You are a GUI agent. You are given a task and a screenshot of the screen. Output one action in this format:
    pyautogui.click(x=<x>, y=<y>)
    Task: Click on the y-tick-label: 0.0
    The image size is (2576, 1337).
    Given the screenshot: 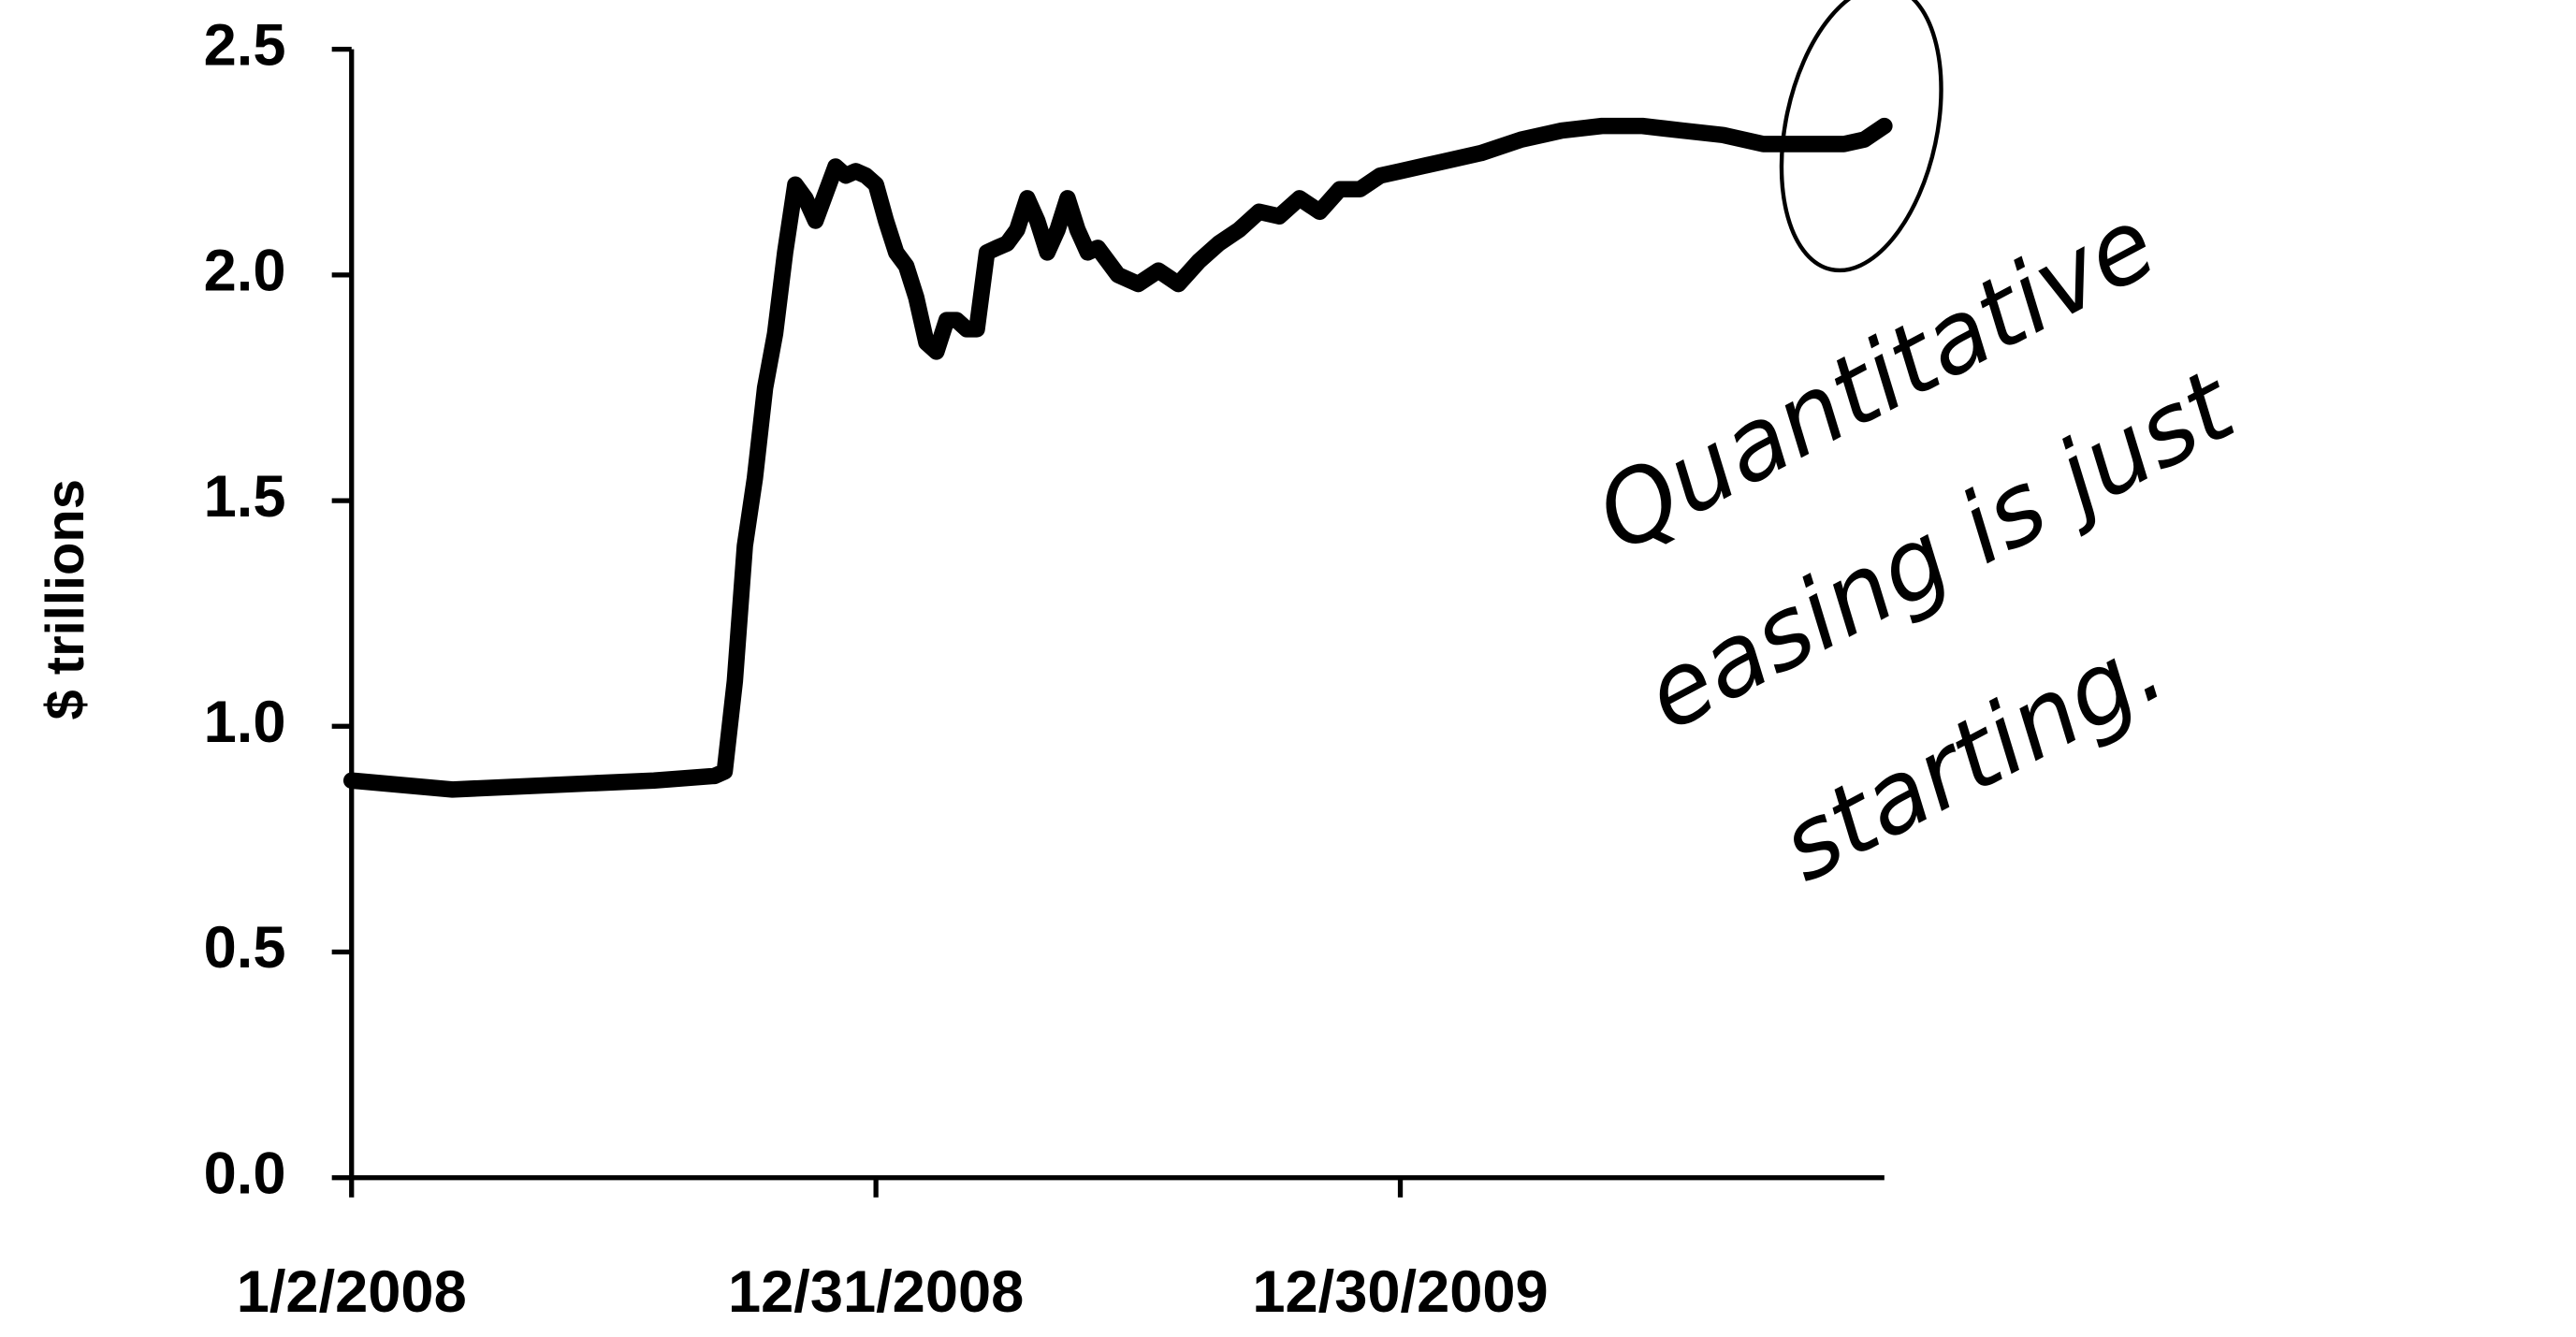 What is the action you would take?
    pyautogui.click(x=245, y=1174)
    